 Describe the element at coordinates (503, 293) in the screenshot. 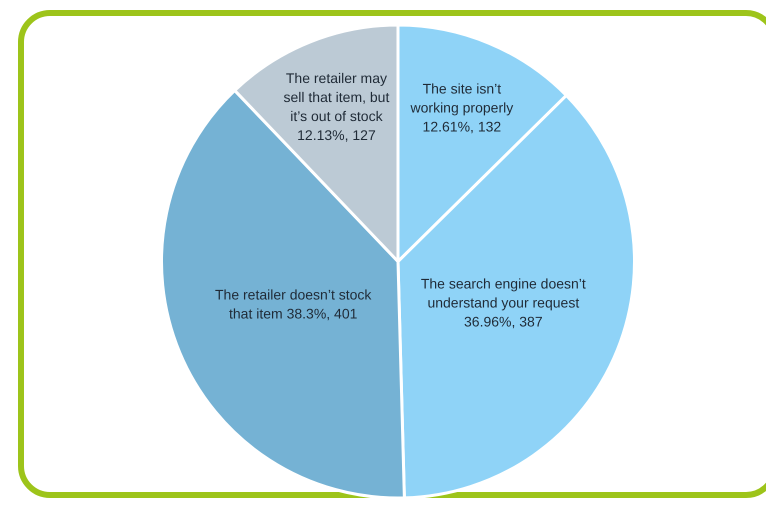

I see `slice-label: The search engine doesn’t understand your request` at that location.